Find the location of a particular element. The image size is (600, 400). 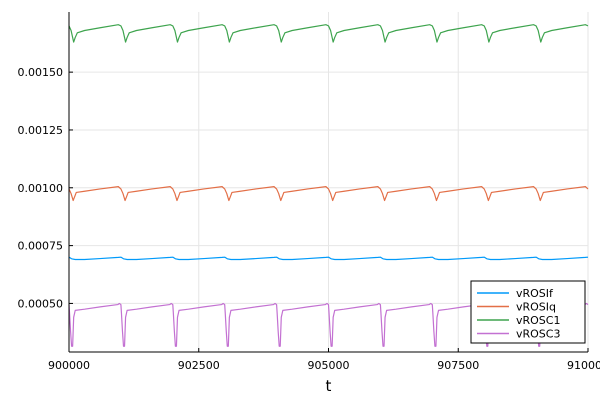

legend-label: vROSC3 is located at coordinates (538, 334).